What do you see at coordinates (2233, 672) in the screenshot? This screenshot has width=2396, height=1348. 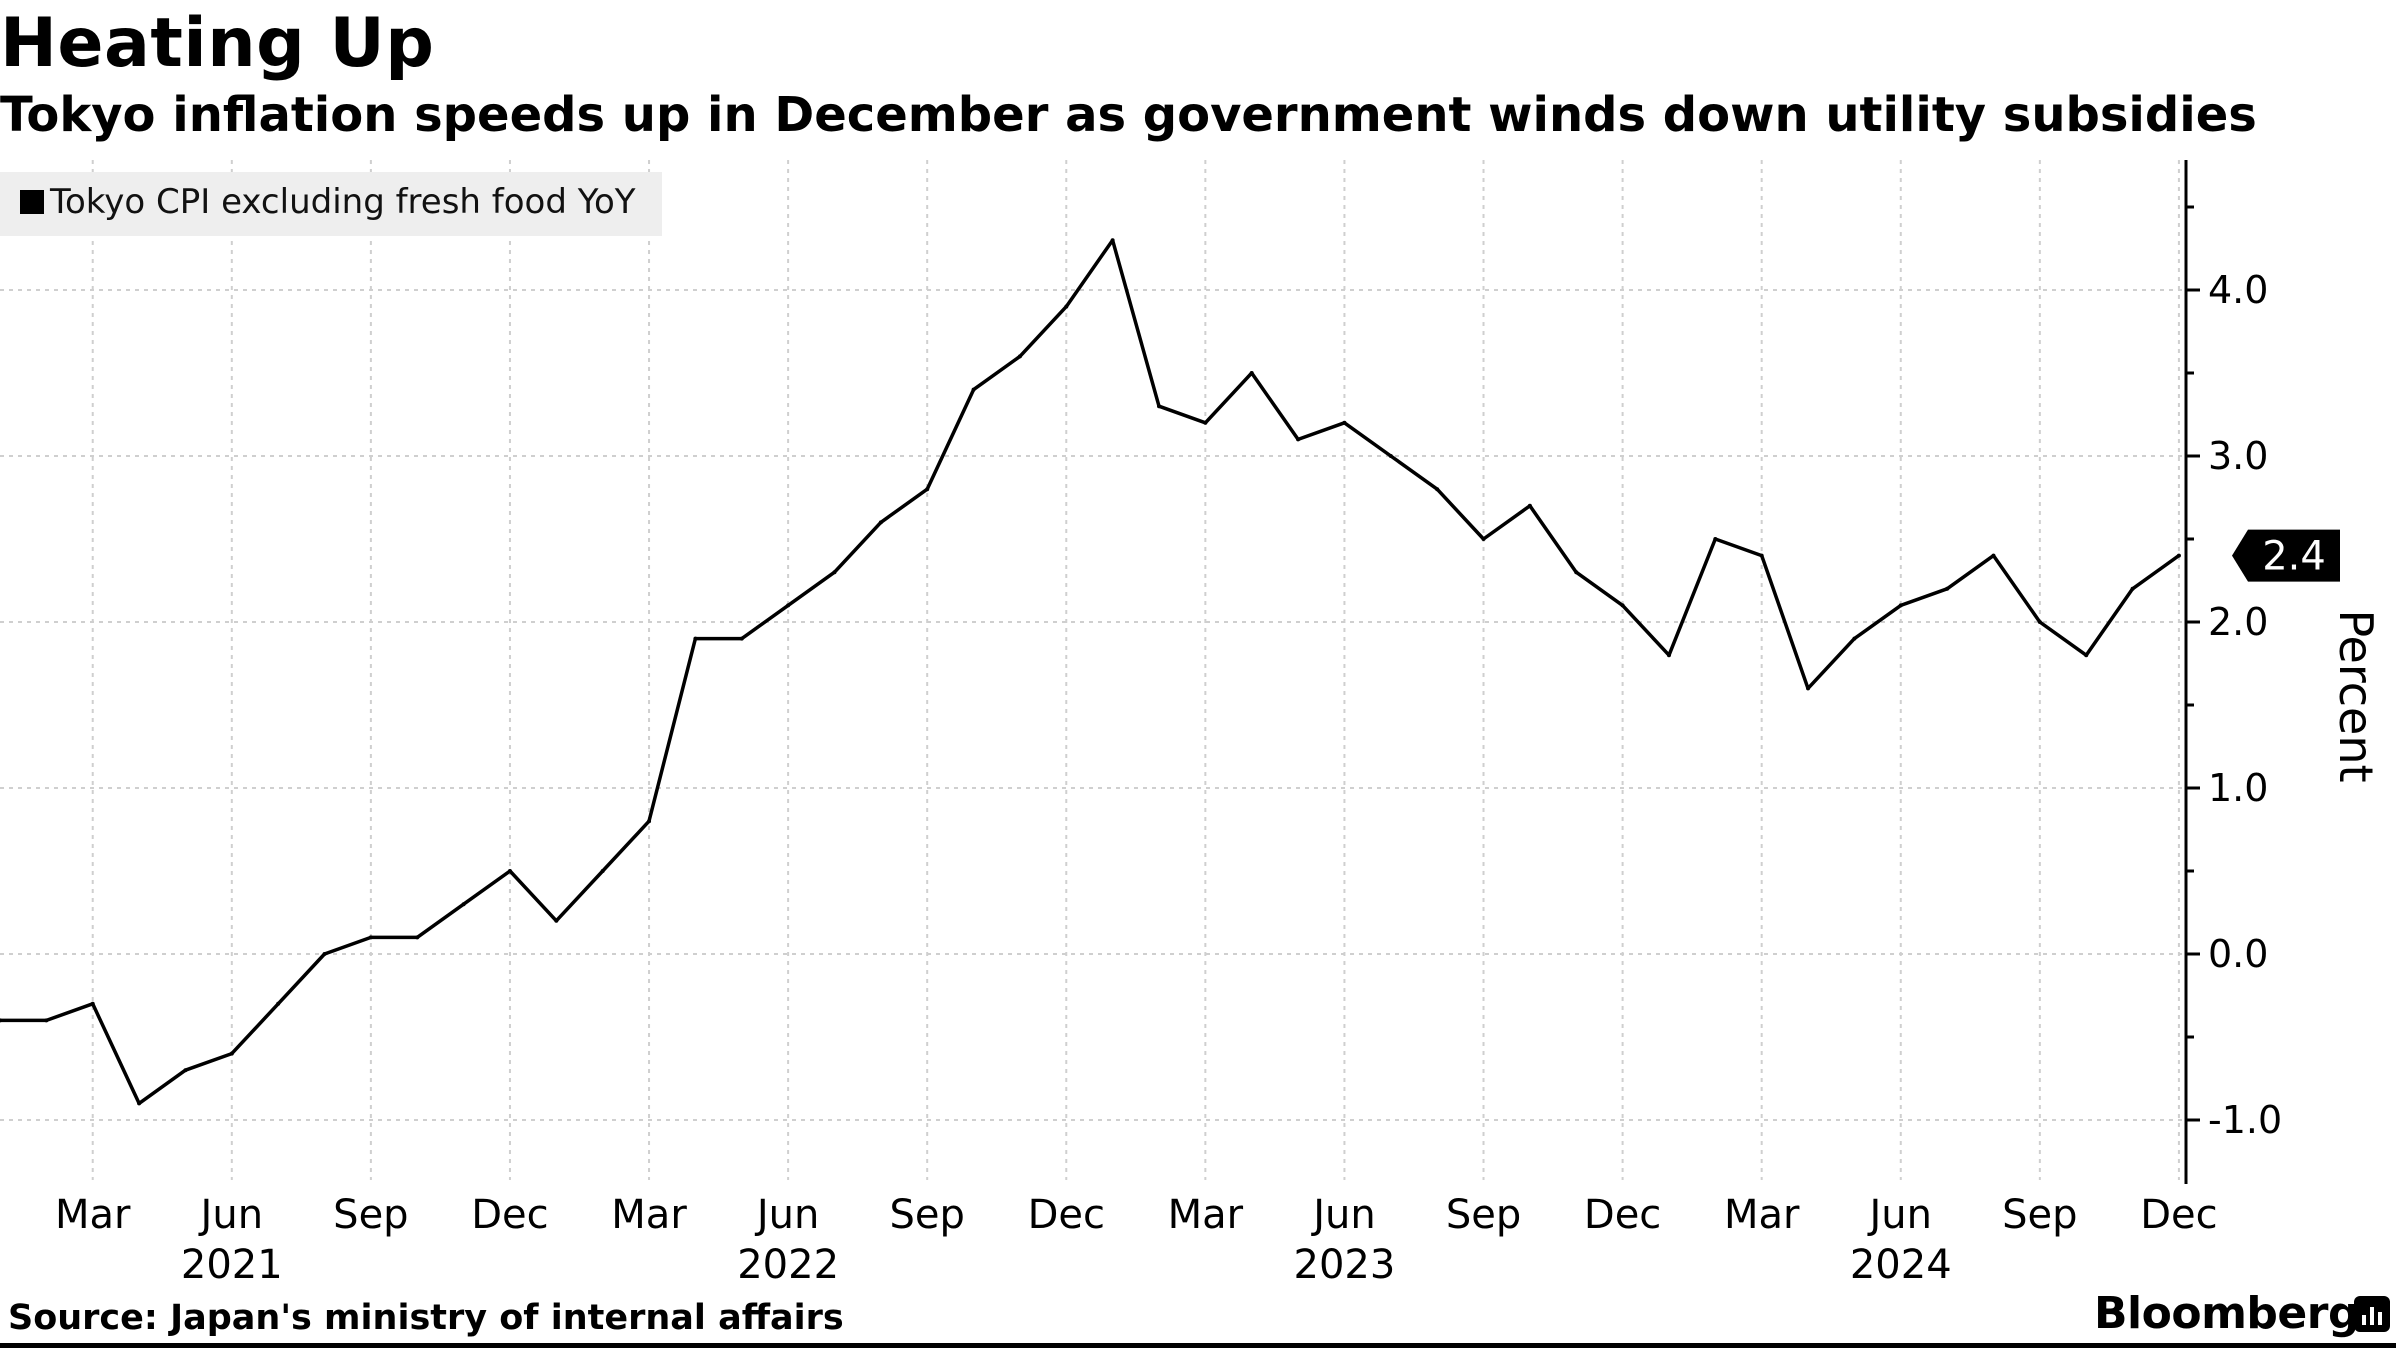 I see `y-axis: -1.0 0.0 1.0 2.0 3.0 4.0` at bounding box center [2233, 672].